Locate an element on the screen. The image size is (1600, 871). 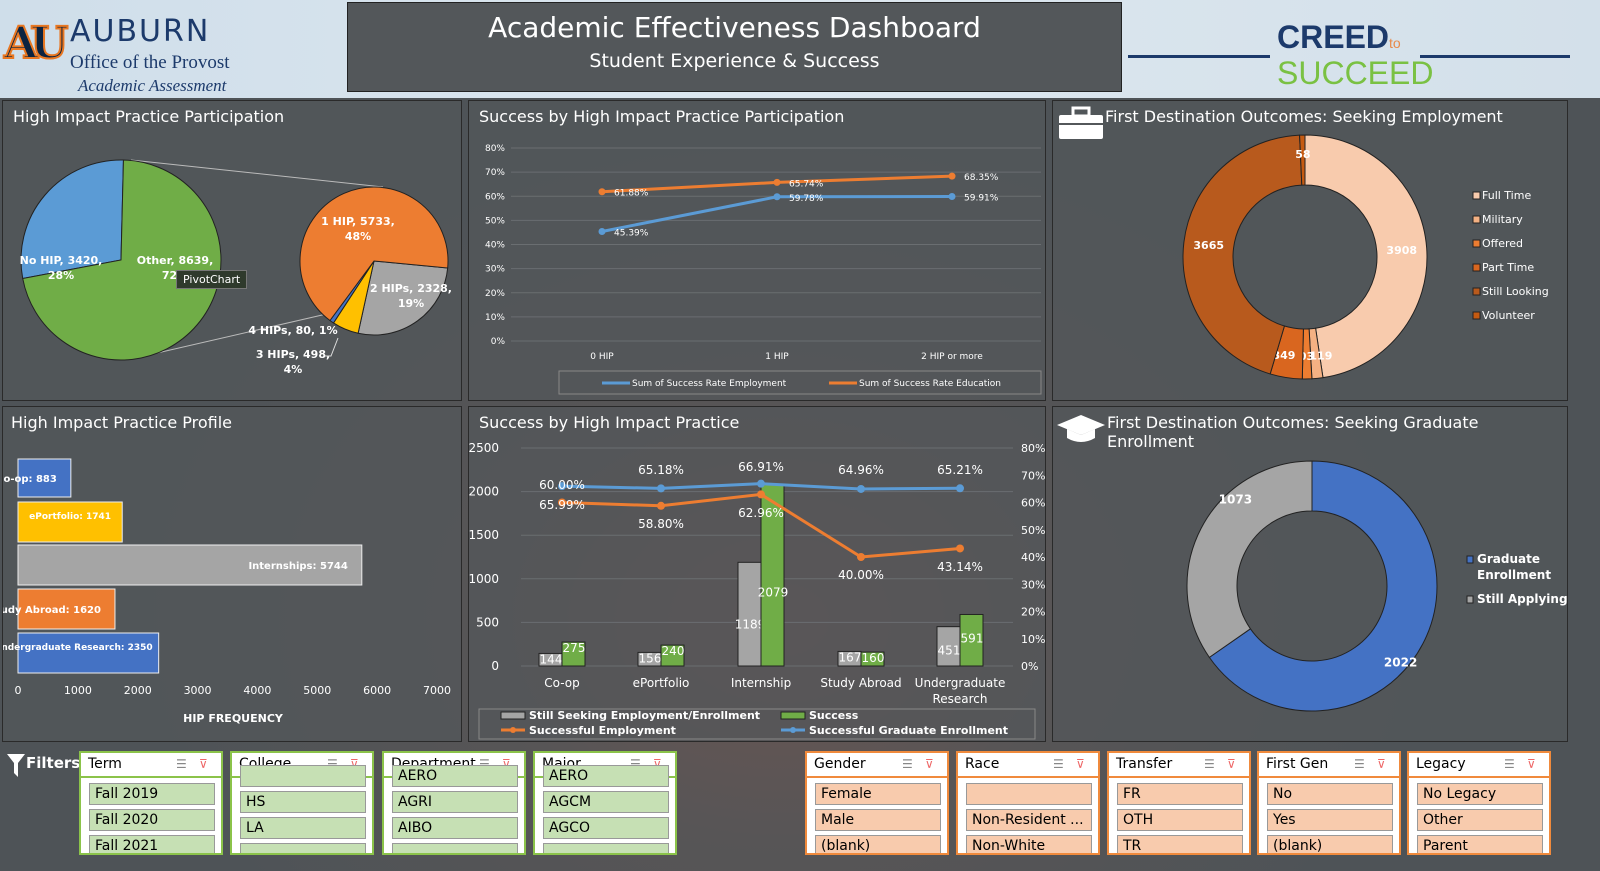
slice-volunteer is located at coordinates (1302, 160).